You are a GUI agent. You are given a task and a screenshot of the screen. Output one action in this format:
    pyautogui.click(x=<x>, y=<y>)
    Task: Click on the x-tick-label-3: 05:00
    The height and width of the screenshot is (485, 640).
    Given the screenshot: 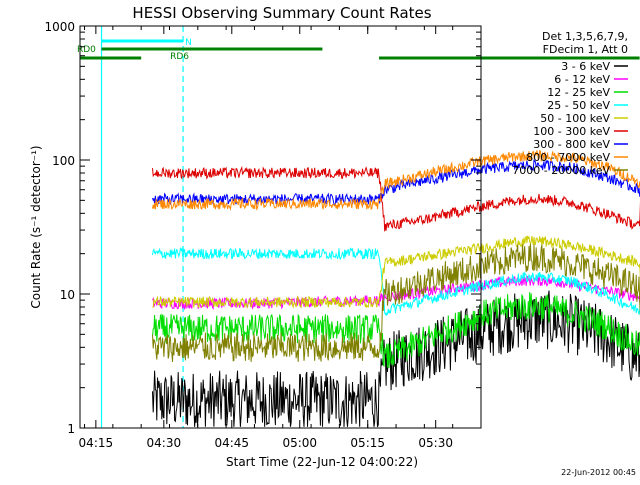 What is the action you would take?
    pyautogui.click(x=299, y=443)
    